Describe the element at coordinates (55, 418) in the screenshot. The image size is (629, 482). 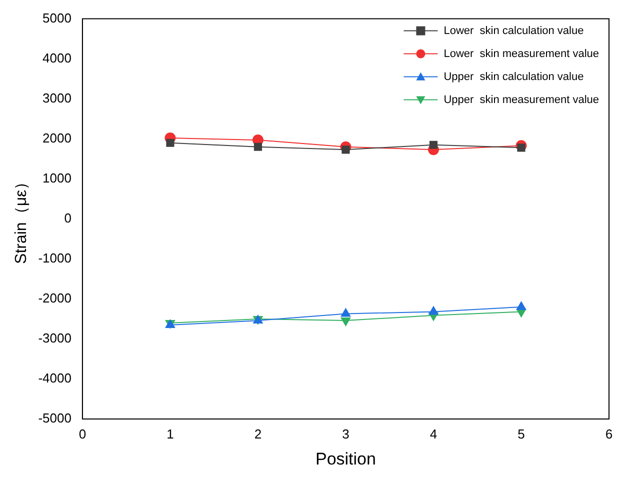
I see `y-tick-label: -5000` at that location.